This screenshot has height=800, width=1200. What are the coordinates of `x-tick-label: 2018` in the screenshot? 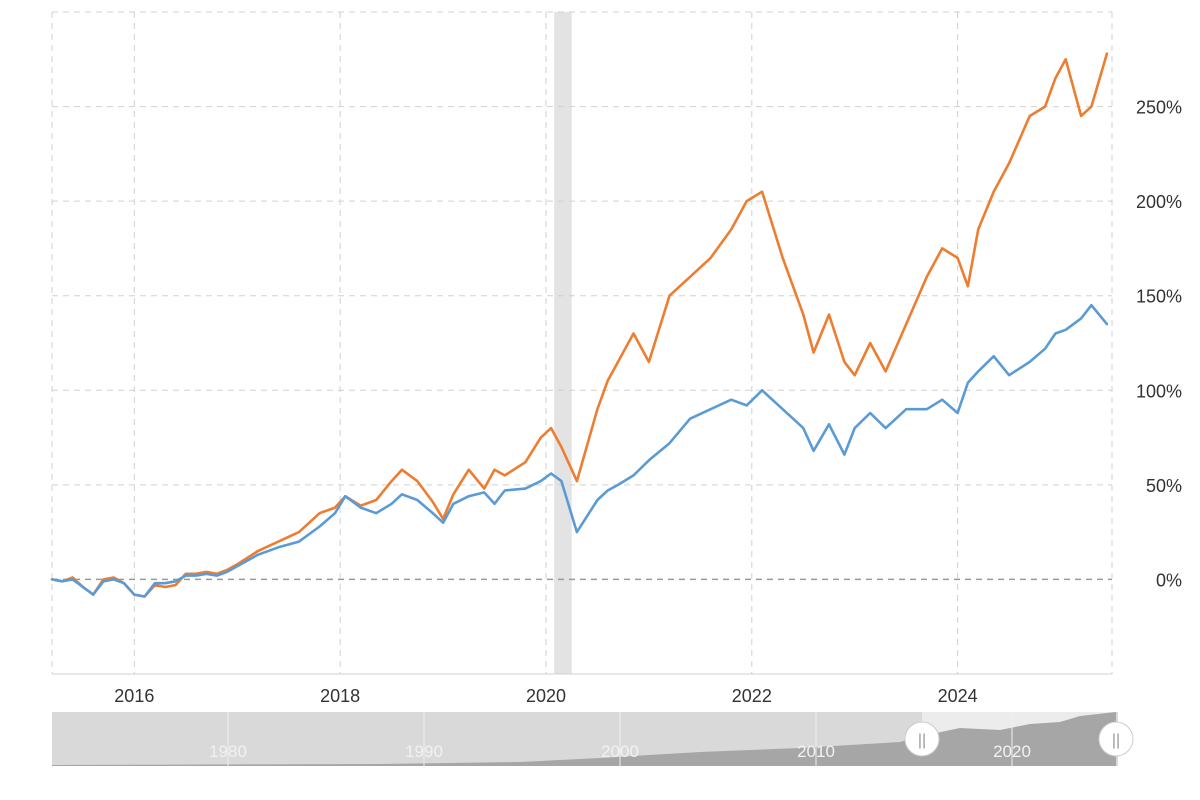 It's located at (340, 696).